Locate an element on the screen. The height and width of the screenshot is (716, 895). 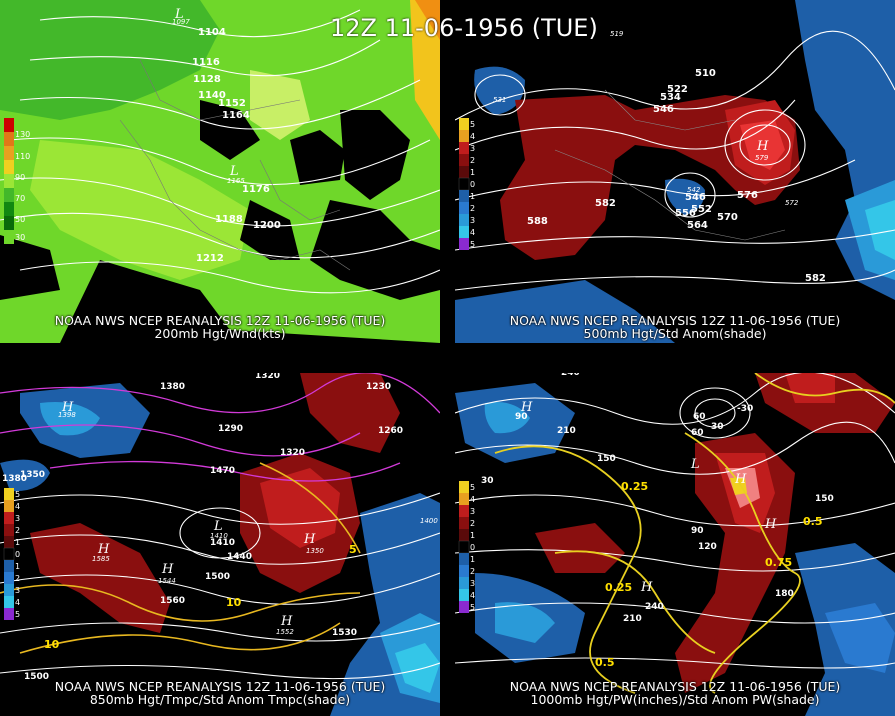
contour-label: 1350 is located at coordinates (32, 475).